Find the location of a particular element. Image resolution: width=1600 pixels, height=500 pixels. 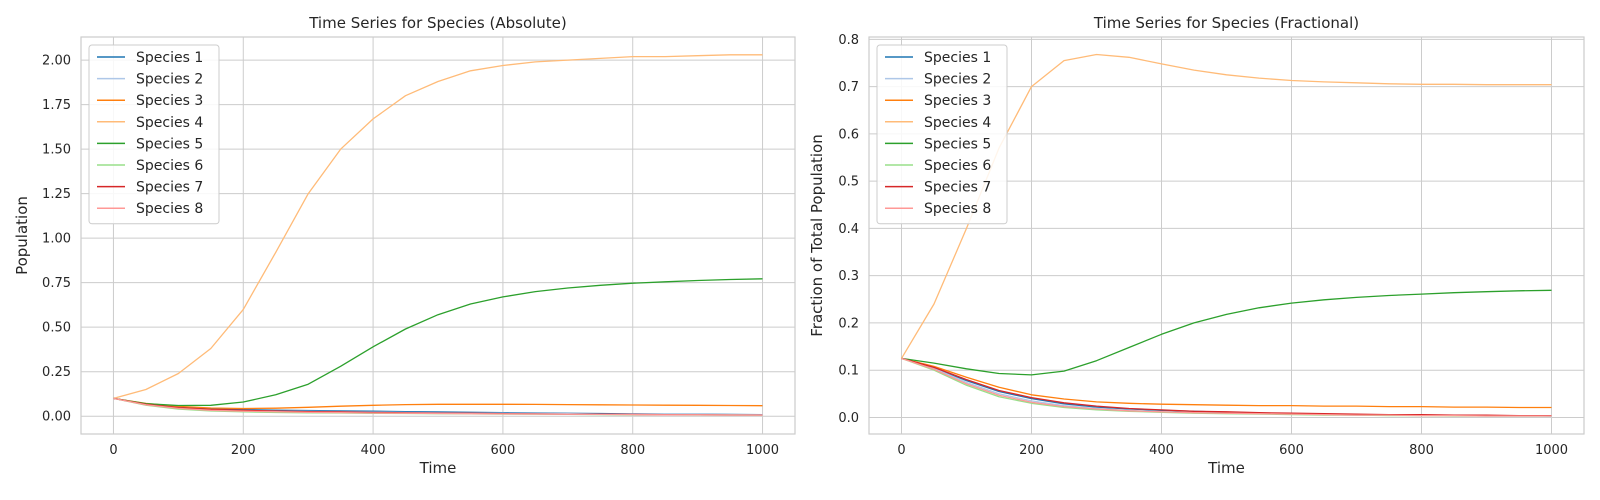

y-tick-label: 0.25 is located at coordinates (56, 372).